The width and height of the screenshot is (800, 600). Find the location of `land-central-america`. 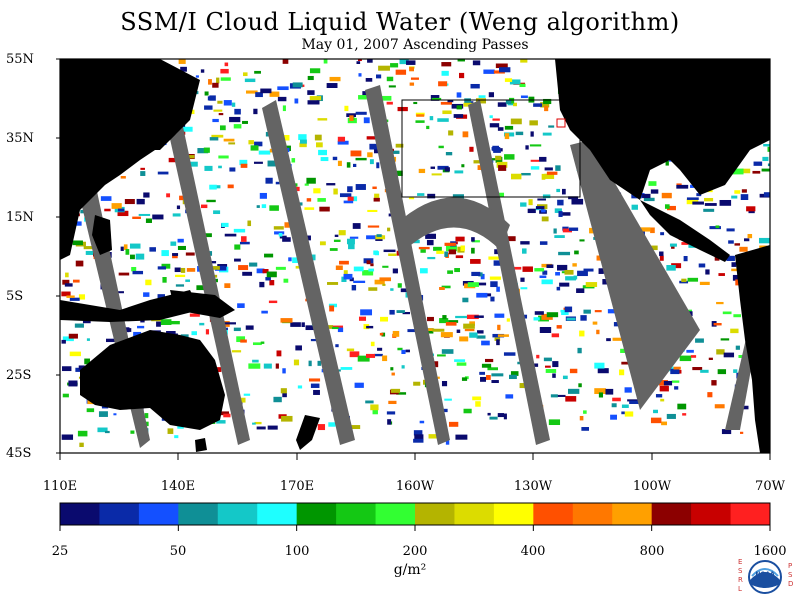

land-central-america is located at coordinates (685, 231).